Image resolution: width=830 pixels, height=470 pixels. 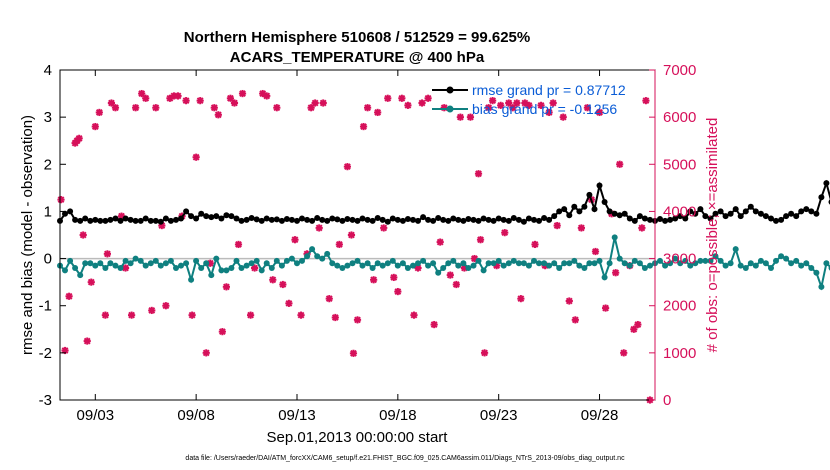 I want to click on x-tick-label: 09/18, so click(x=398, y=415).